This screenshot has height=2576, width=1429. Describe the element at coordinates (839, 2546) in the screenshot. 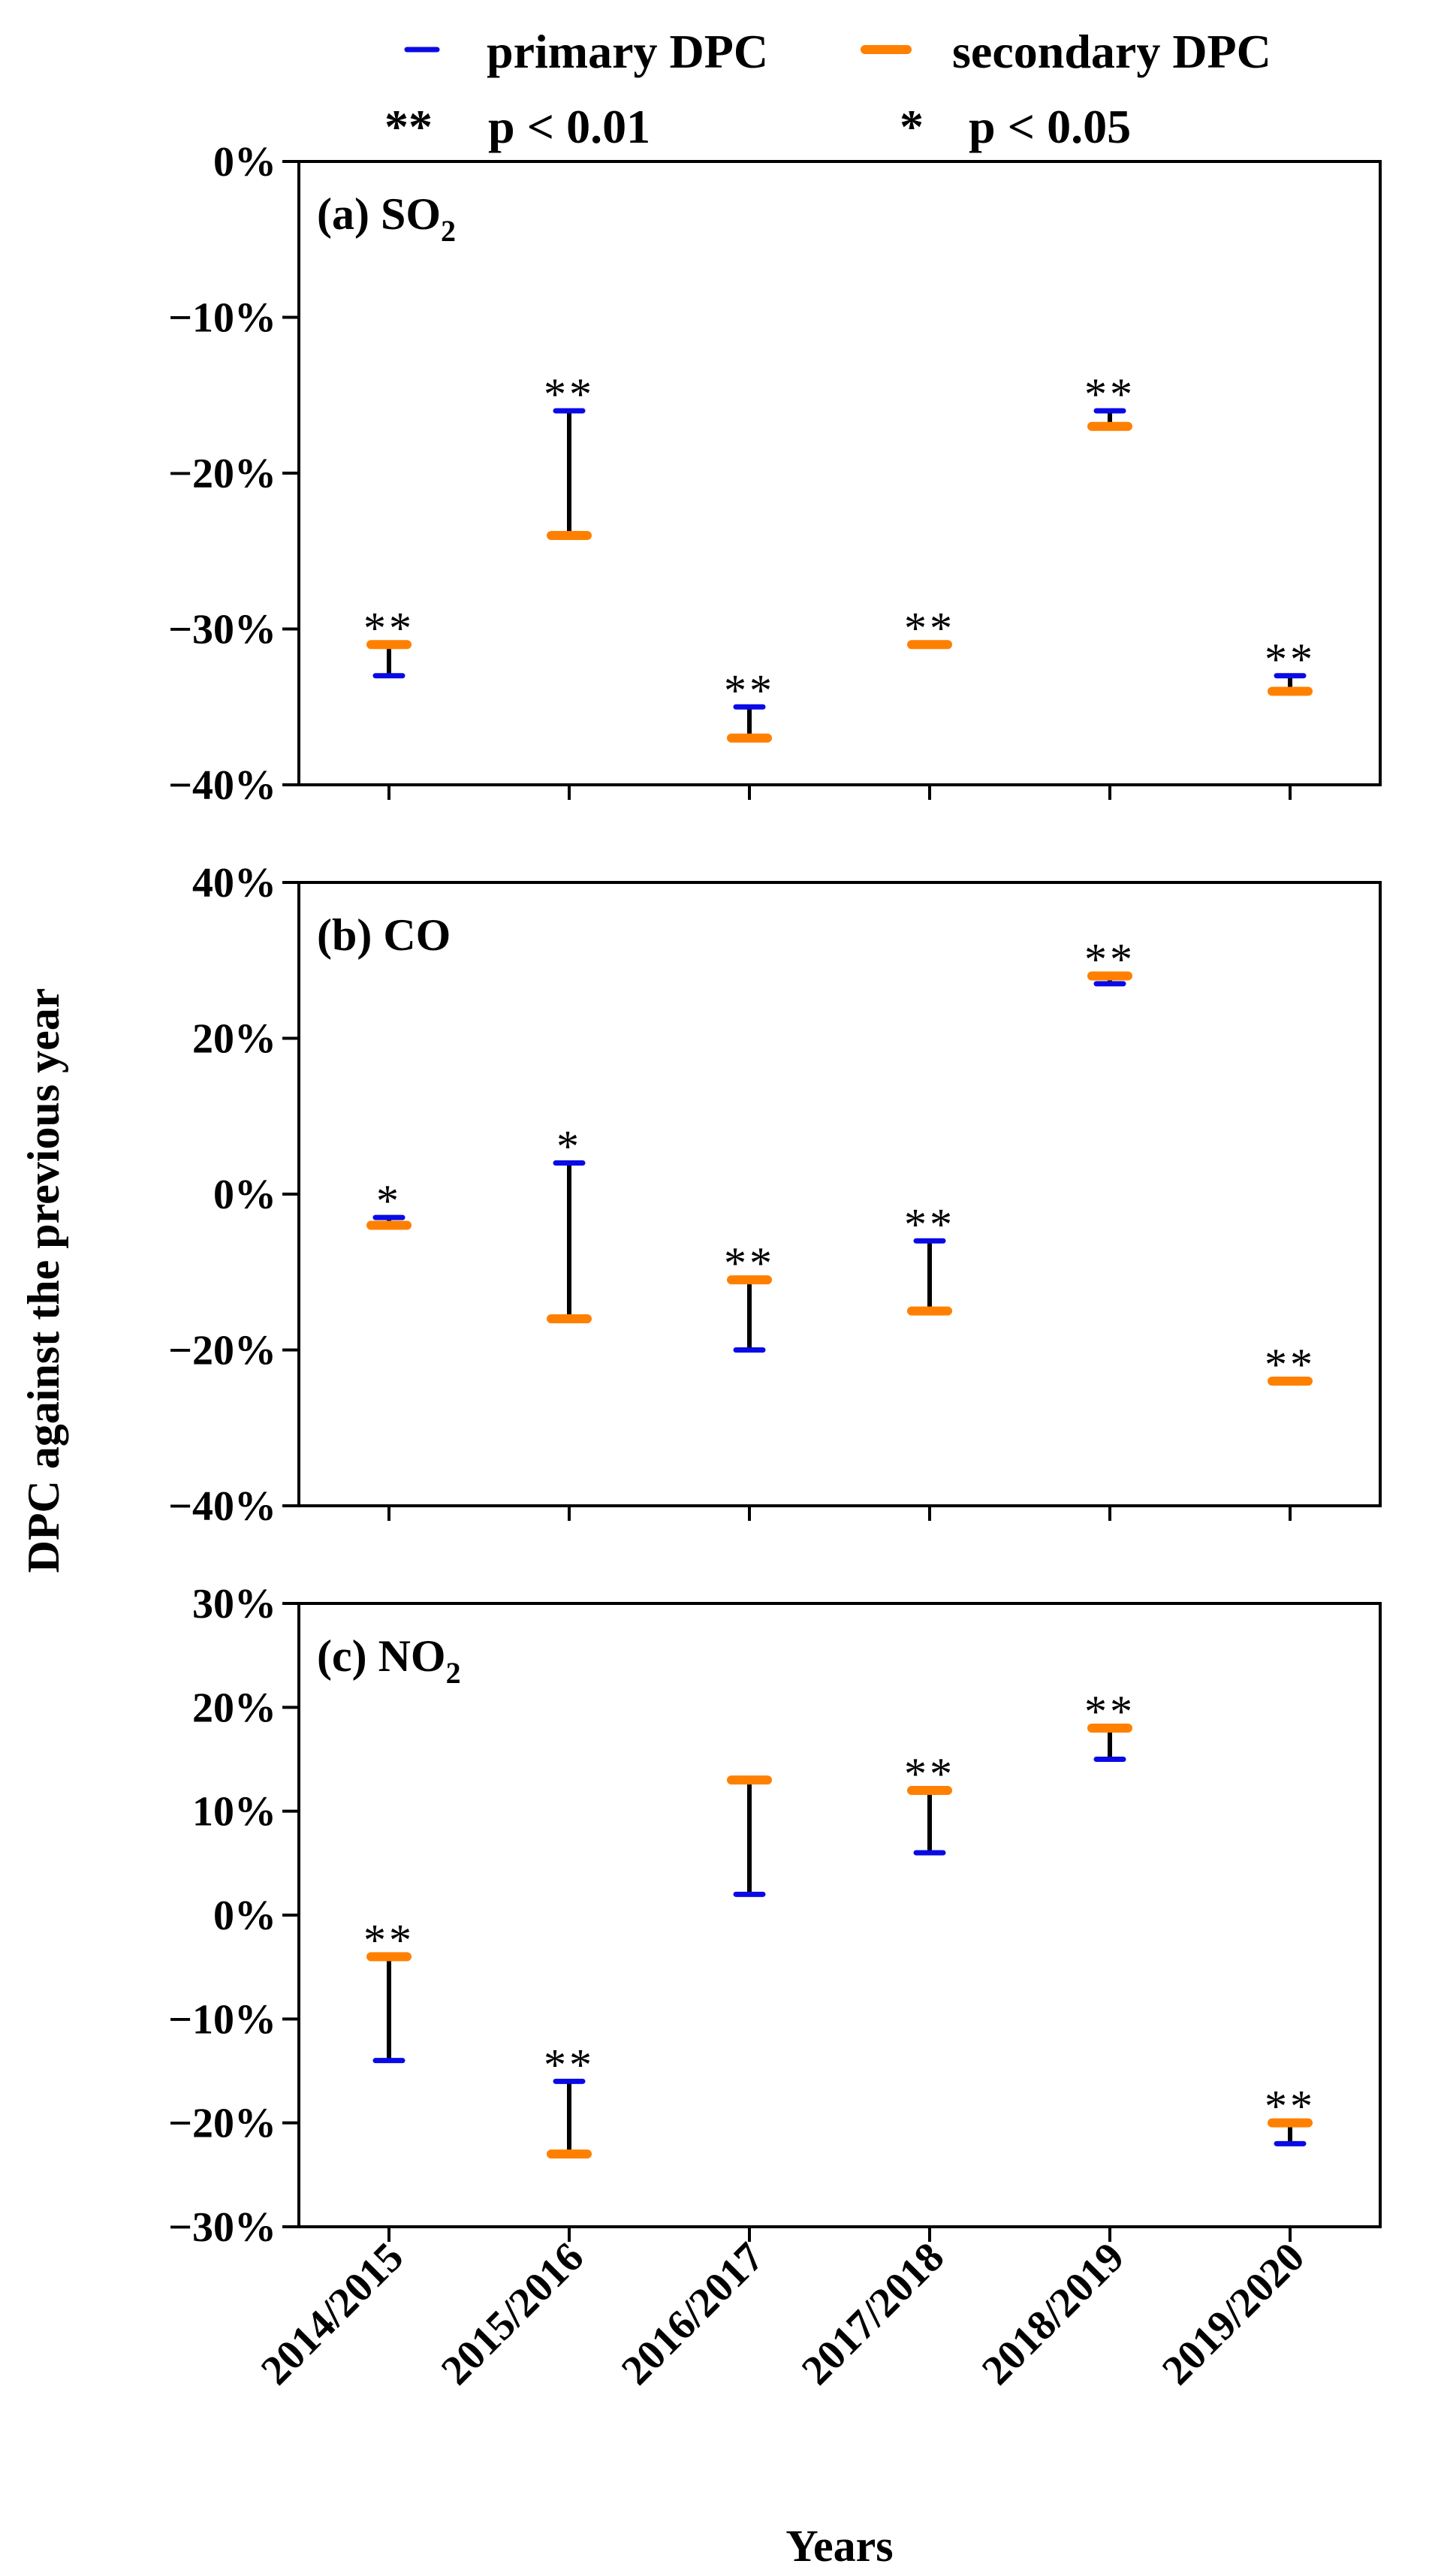

I see `x-axis-title: Years` at that location.